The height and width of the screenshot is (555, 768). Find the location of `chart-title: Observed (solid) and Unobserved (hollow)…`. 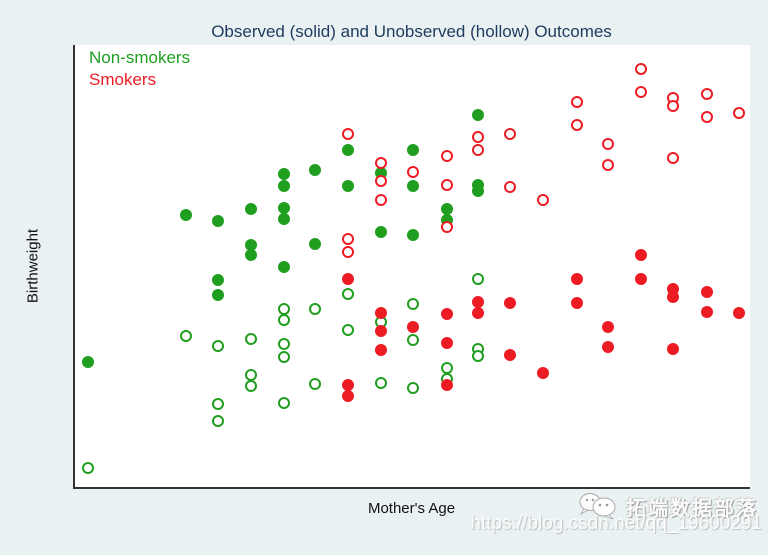

chart-title: Observed (solid) and Unobserved (hollow)… is located at coordinates (411, 31).